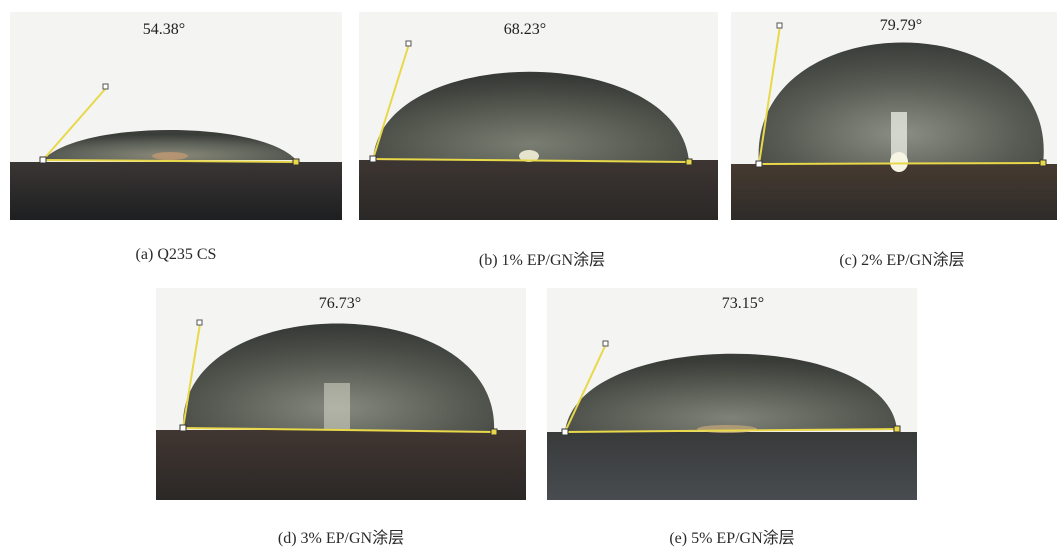 The image size is (1064, 548). I want to click on substrate-c, so click(894, 192).